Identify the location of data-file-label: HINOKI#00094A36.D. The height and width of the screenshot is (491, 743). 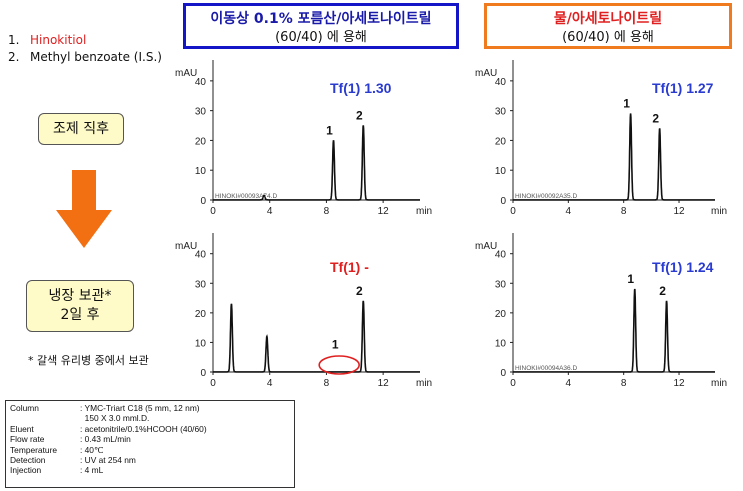
(546, 368).